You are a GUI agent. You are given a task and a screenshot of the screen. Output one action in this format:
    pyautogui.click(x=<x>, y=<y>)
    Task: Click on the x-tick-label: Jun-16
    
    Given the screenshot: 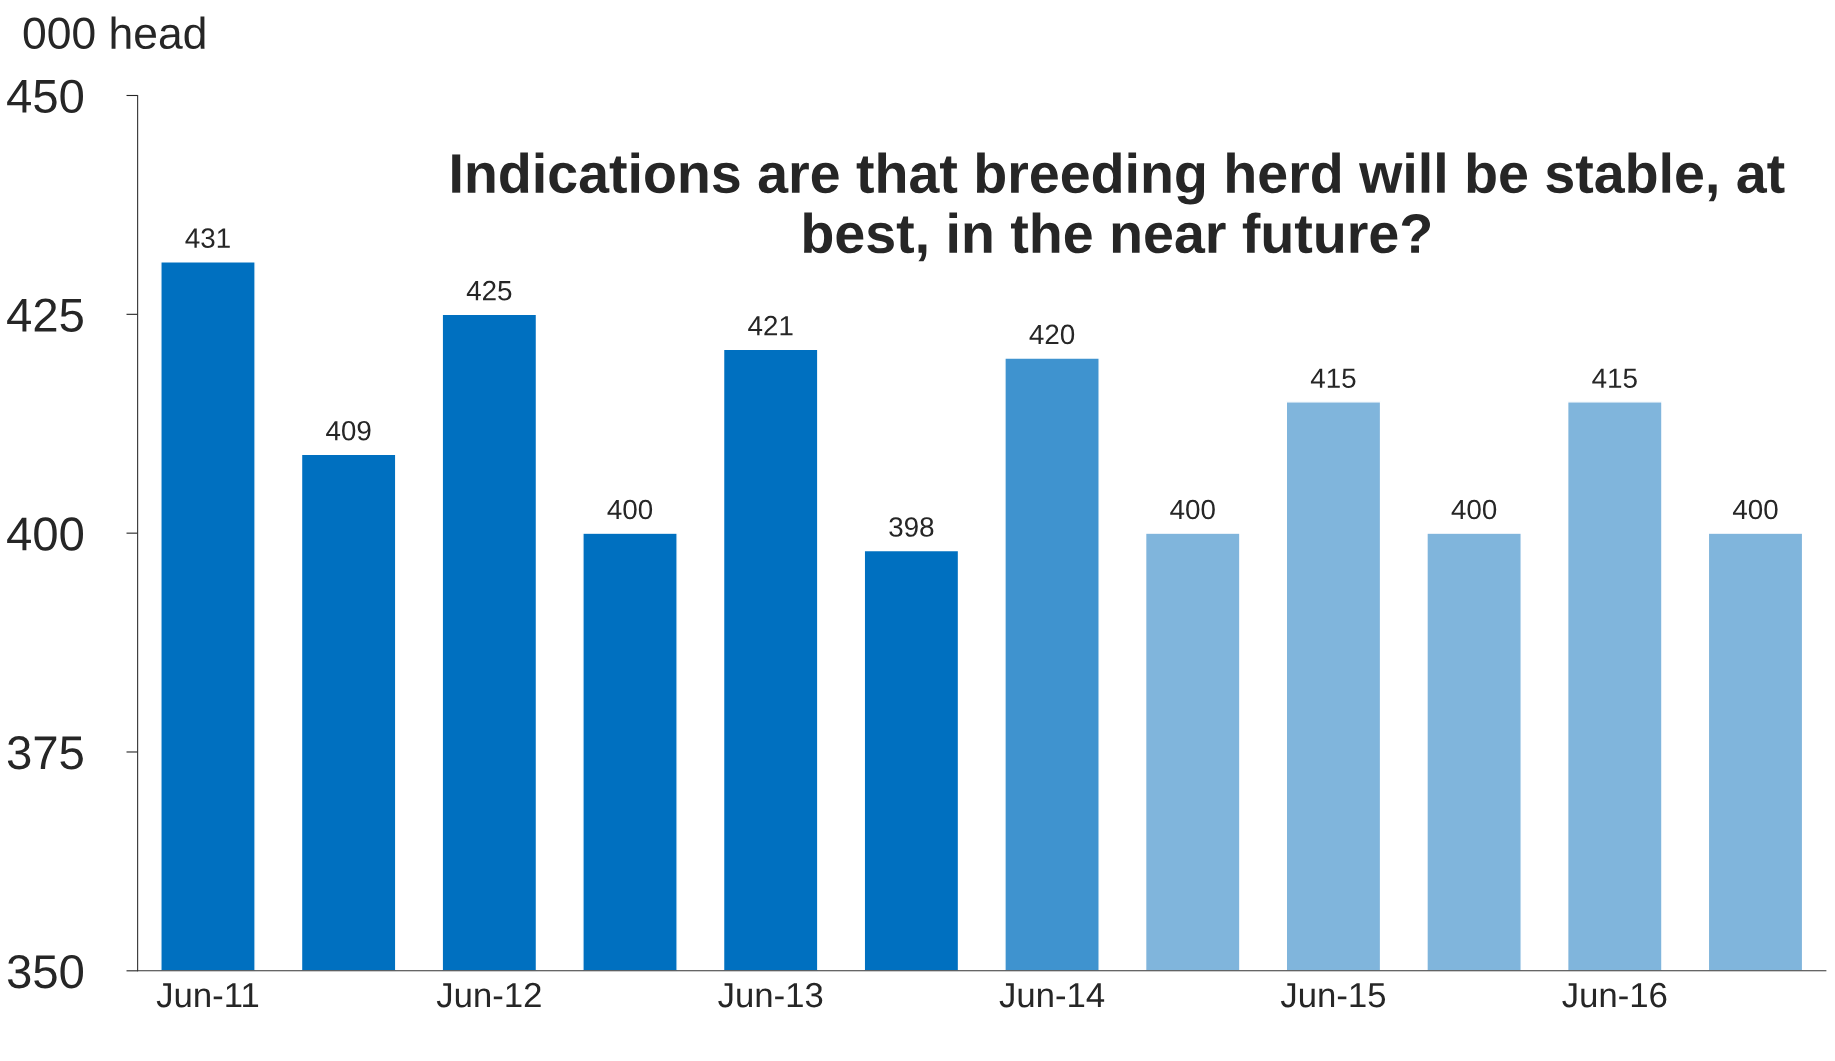 What is the action you would take?
    pyautogui.click(x=1614, y=995)
    